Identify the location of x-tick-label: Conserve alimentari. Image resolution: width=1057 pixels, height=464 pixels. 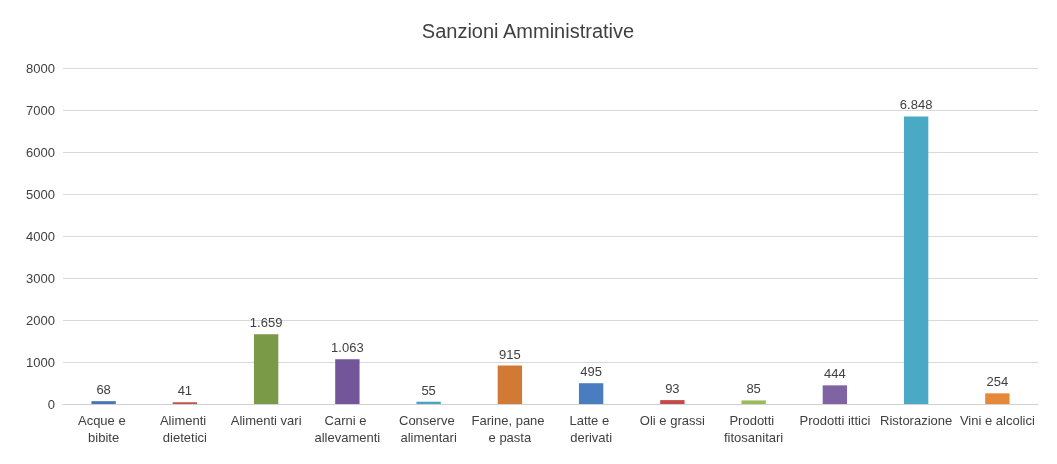
(429, 429).